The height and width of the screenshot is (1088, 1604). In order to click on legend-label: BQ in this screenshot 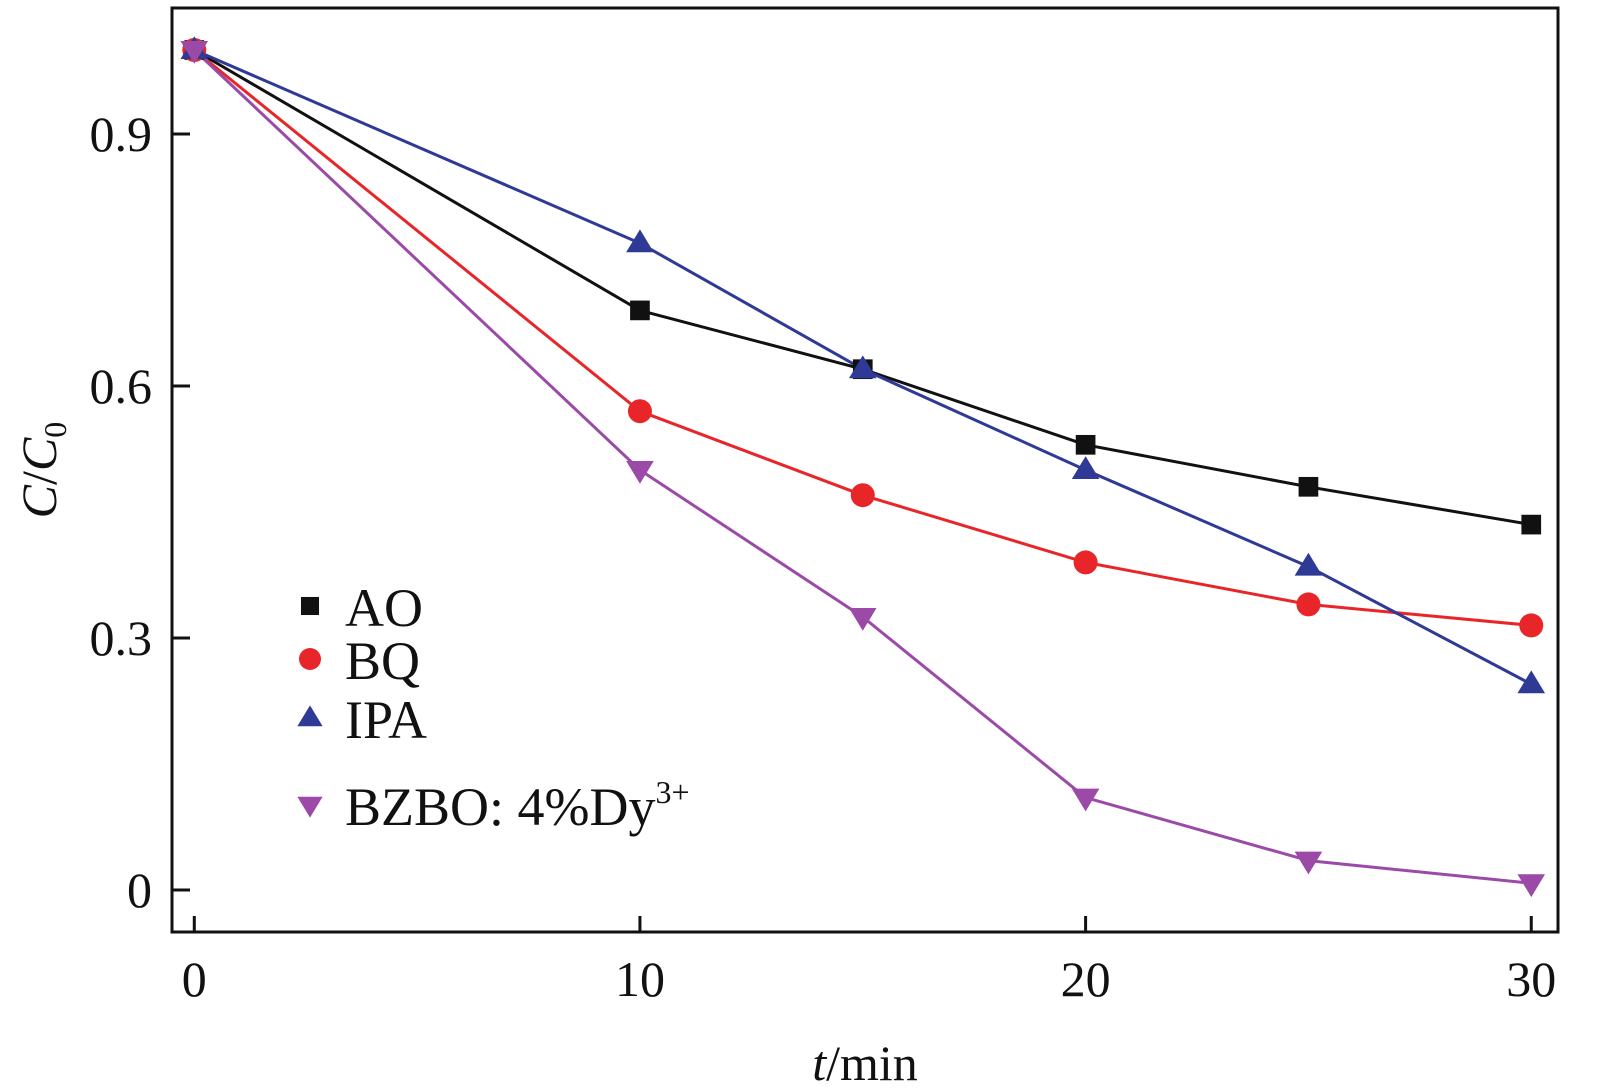, I will do `click(382, 661)`.